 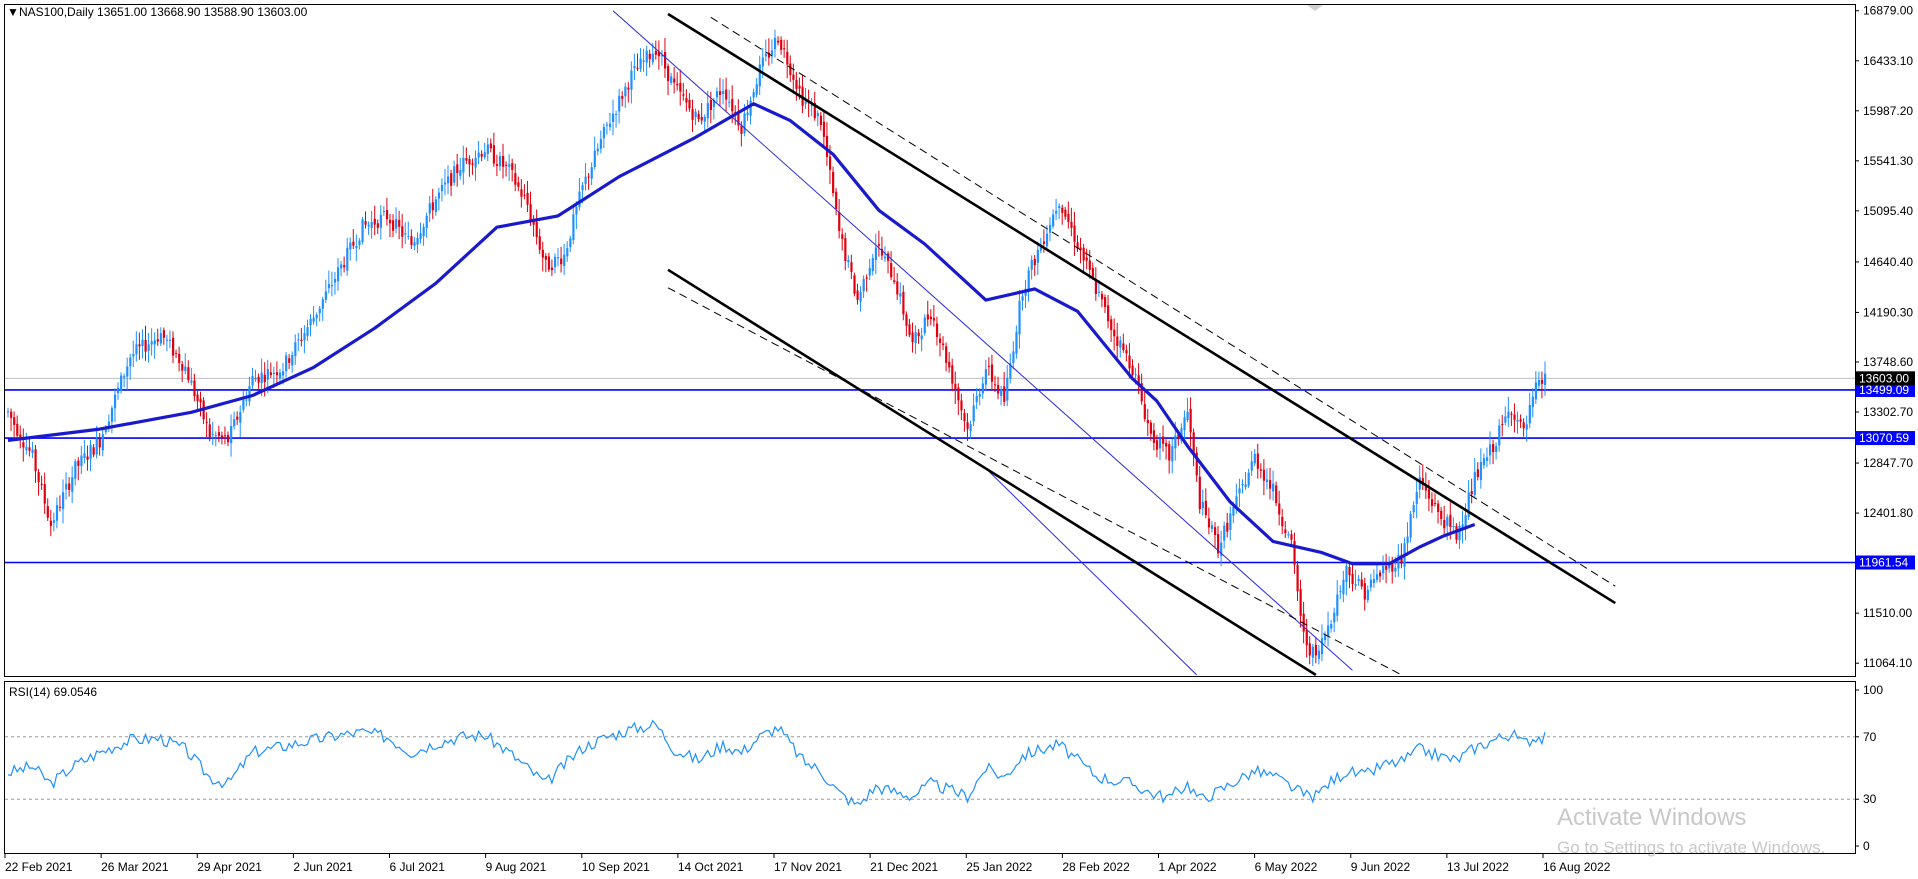 I want to click on rsi-line, so click(x=776, y=763).